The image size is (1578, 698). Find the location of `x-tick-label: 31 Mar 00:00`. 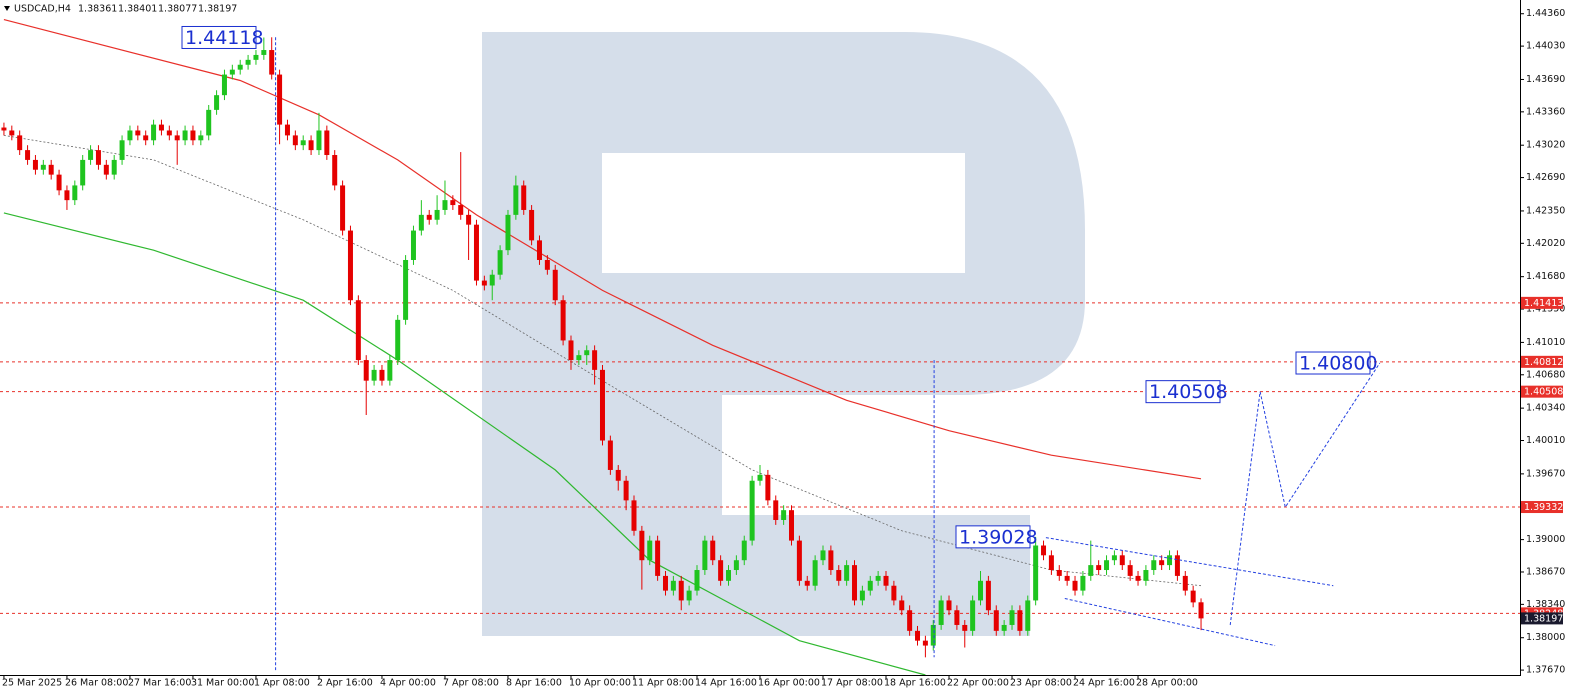

x-tick-label: 31 Mar 00:00 is located at coordinates (222, 683).